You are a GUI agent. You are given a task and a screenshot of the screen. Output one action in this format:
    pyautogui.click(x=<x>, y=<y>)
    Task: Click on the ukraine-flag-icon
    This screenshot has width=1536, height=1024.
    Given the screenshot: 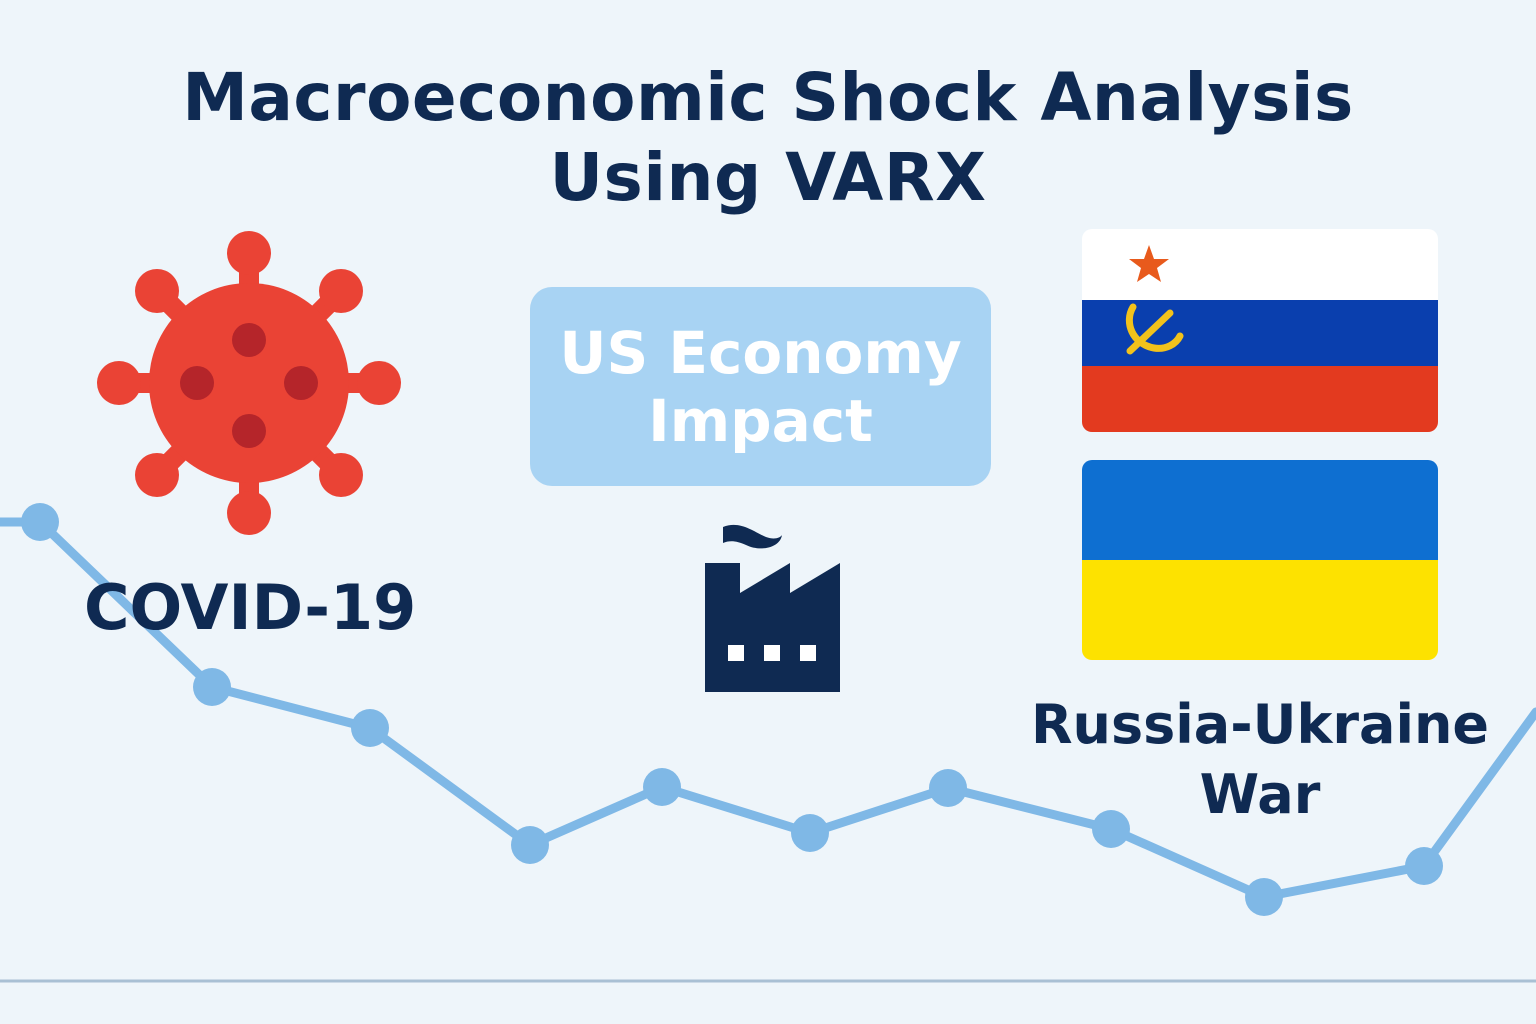 What is the action you would take?
    pyautogui.click(x=1260, y=560)
    